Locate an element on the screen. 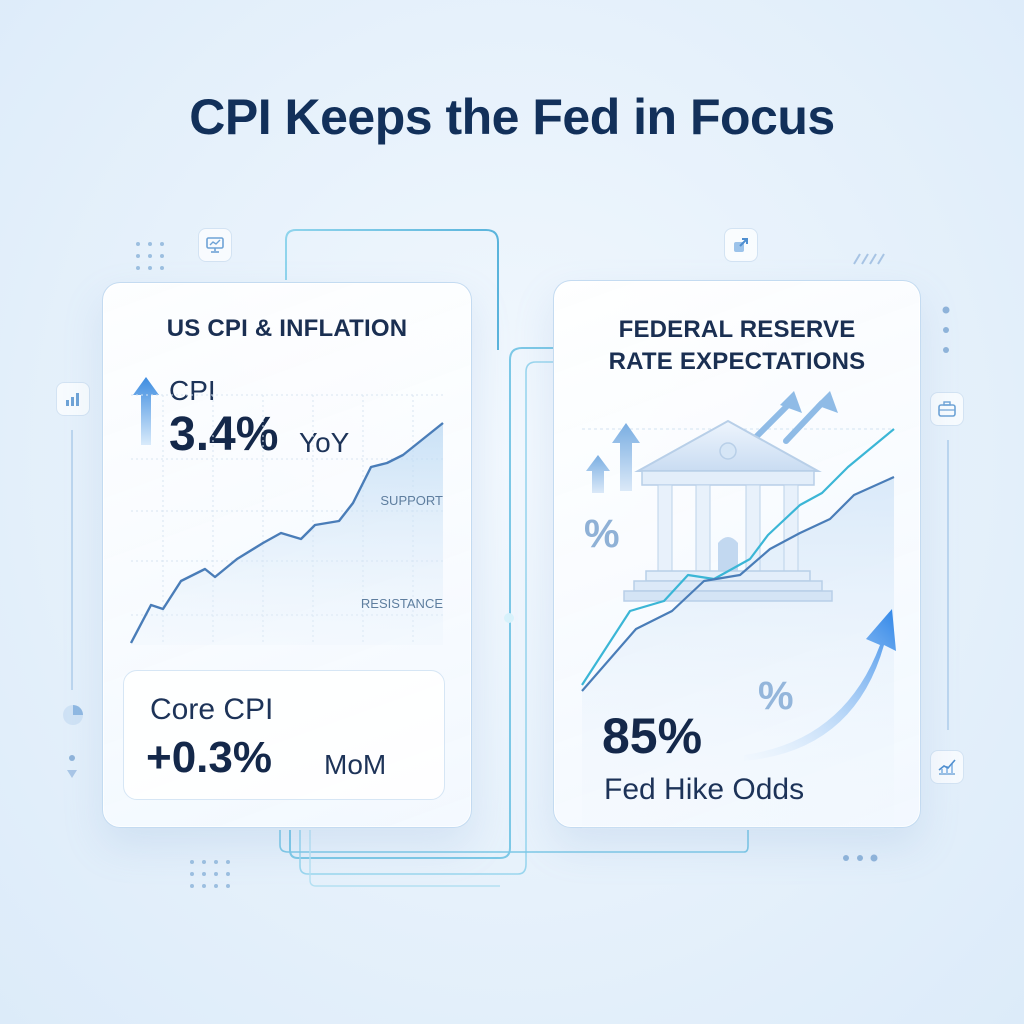 Image resolution: width=1024 pixels, height=1024 pixels. bar-chart-icon is located at coordinates (73, 399).